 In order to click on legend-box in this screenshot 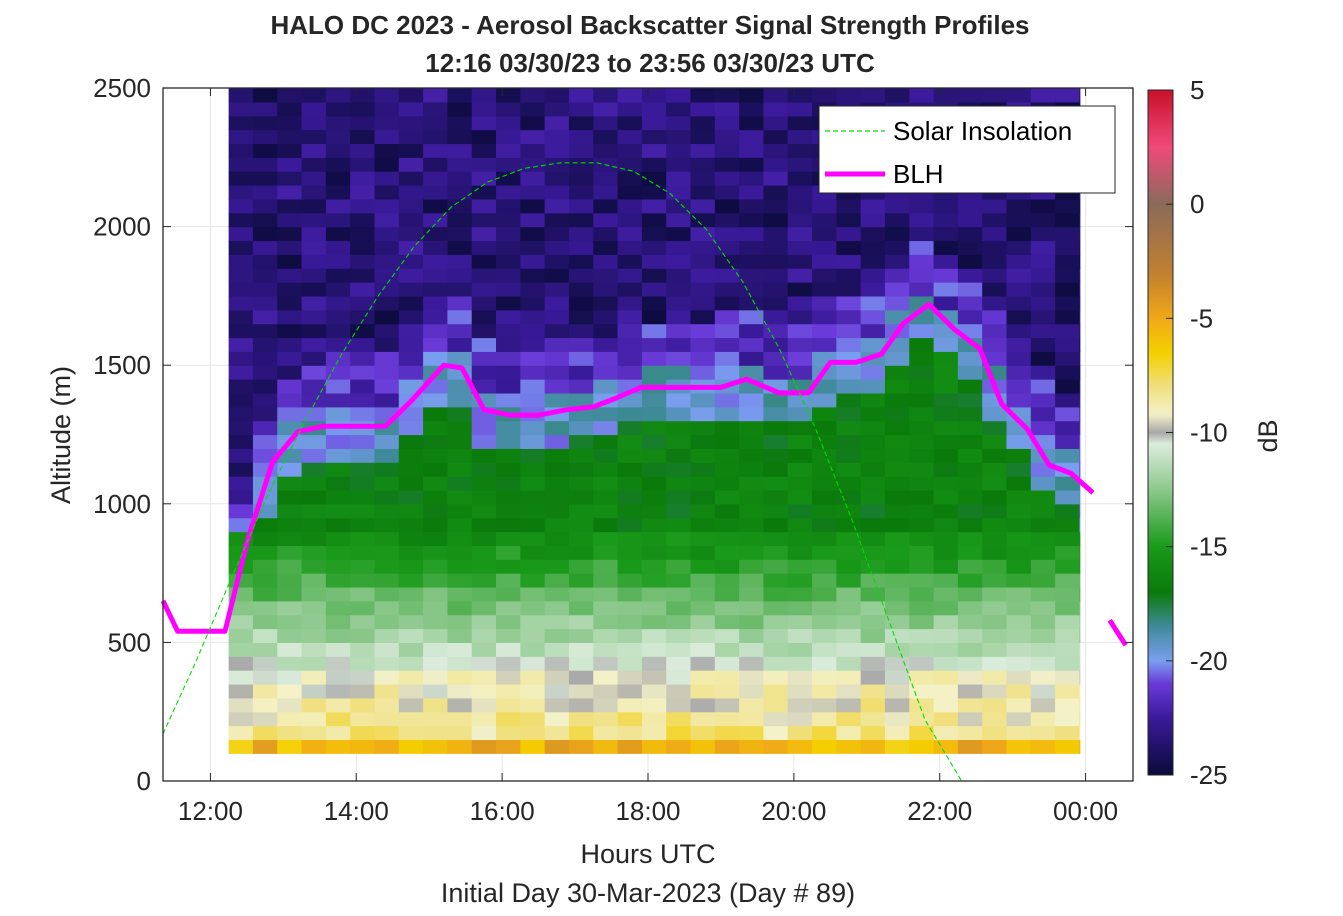, I will do `click(967, 149)`.